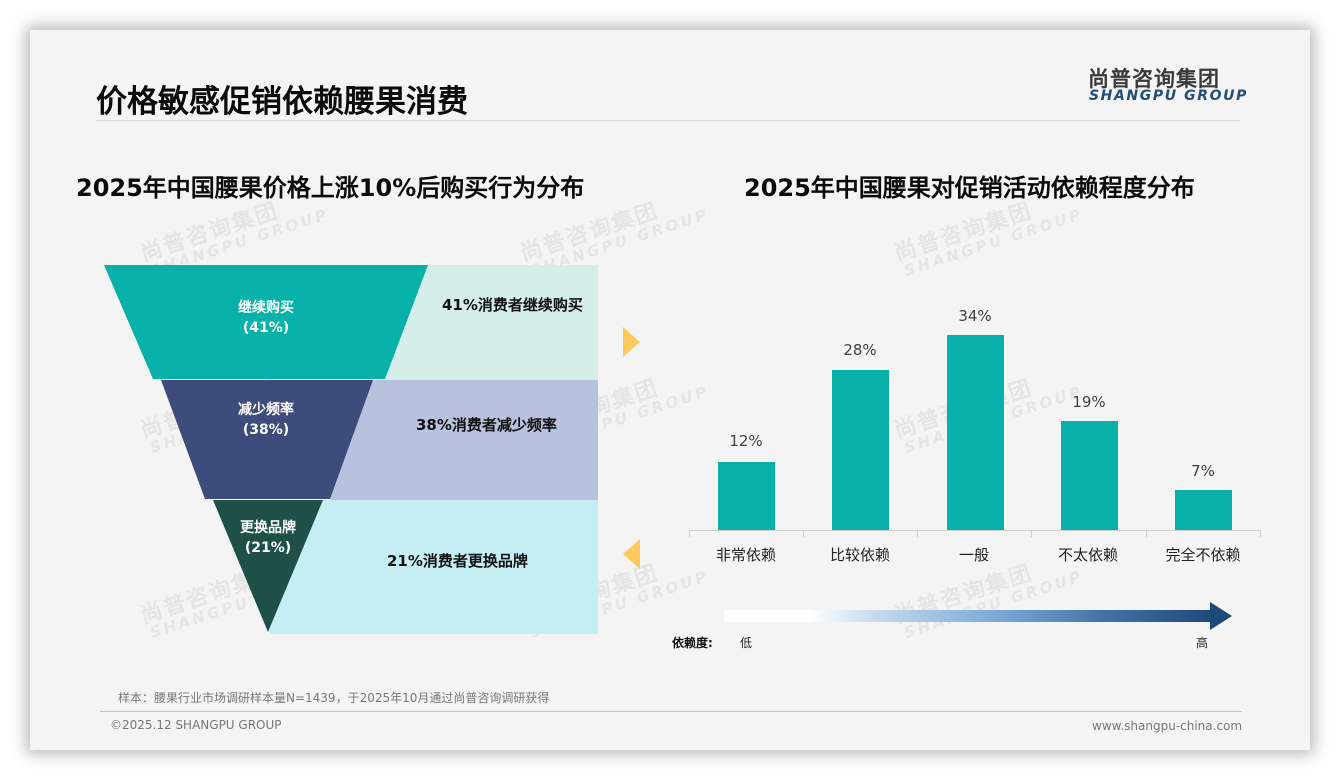 The image size is (1340, 780). I want to click on bar-value-label: 28%, so click(860, 350).